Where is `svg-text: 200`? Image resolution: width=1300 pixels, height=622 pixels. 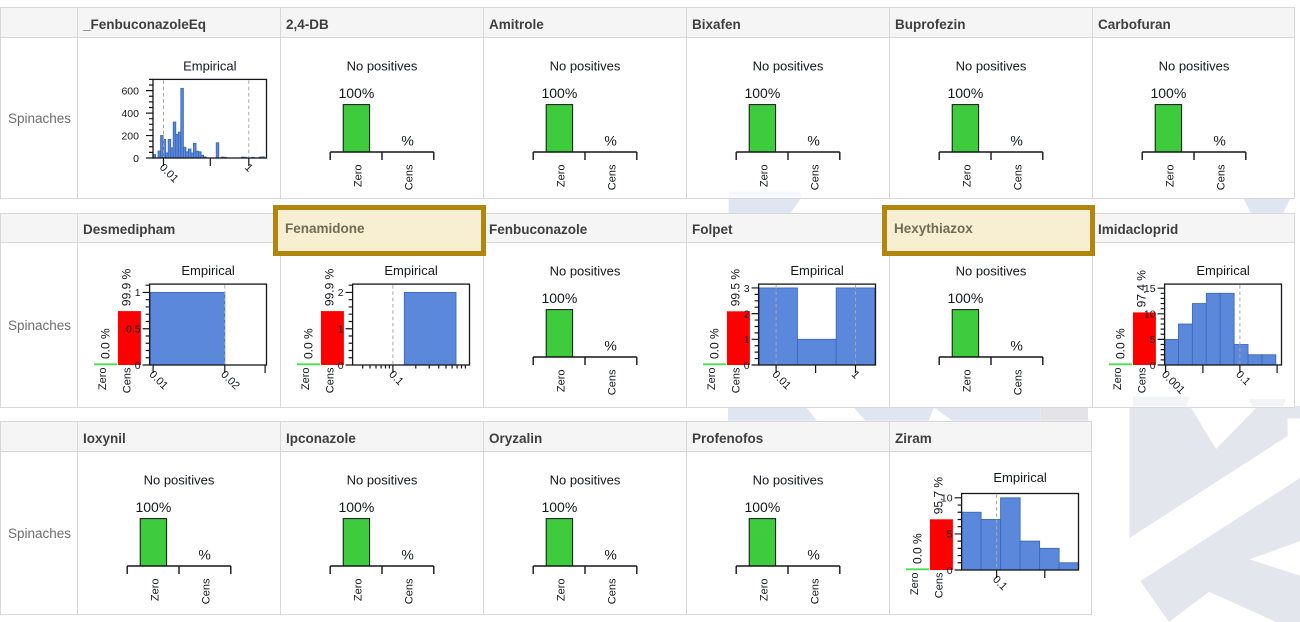 svg-text: 200 is located at coordinates (130, 136).